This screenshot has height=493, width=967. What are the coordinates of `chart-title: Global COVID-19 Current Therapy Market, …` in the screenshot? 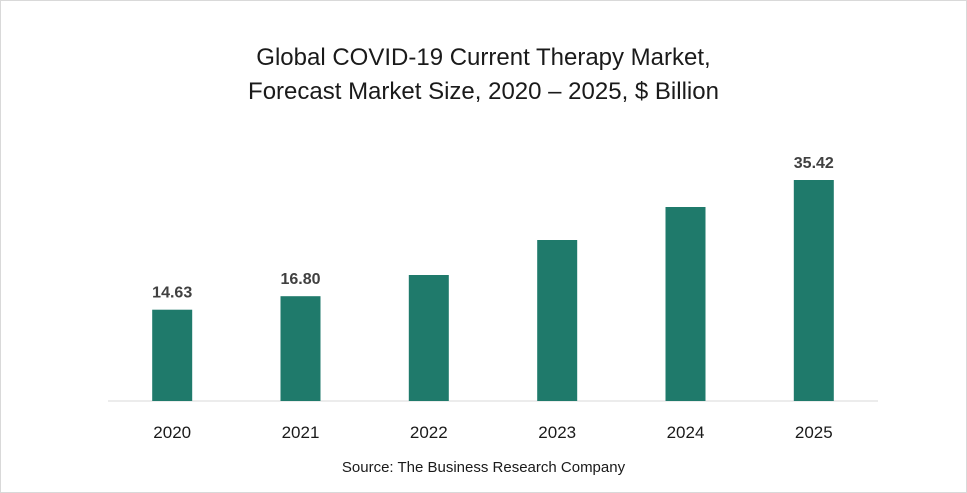 It's located at (483, 75).